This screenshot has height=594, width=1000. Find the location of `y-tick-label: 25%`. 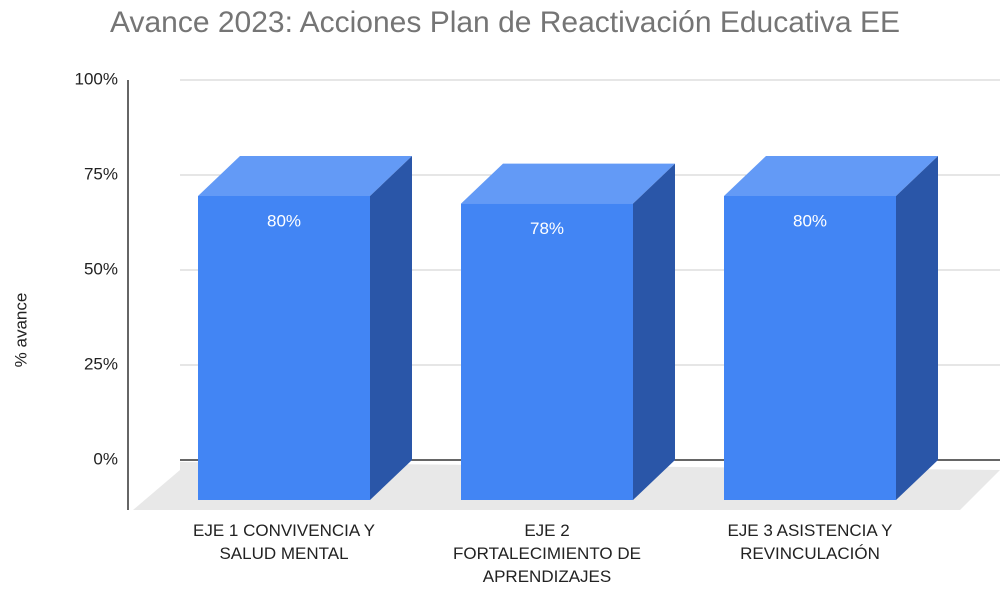

y-tick-label: 25% is located at coordinates (101, 363).